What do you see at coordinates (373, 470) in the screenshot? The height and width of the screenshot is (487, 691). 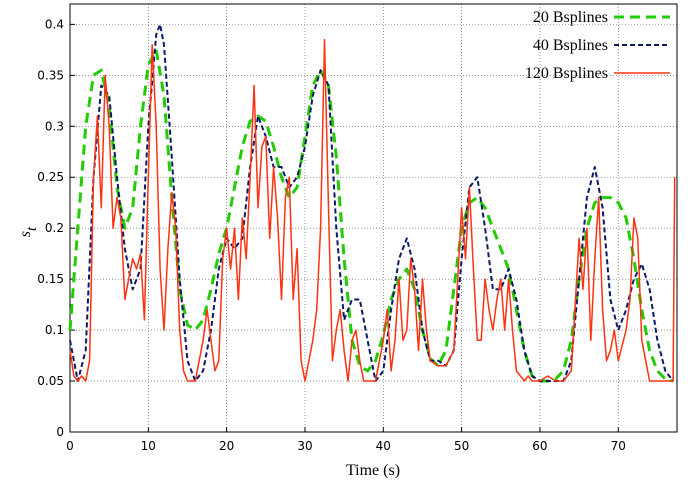 I see `x-axis-label: Time (s)` at bounding box center [373, 470].